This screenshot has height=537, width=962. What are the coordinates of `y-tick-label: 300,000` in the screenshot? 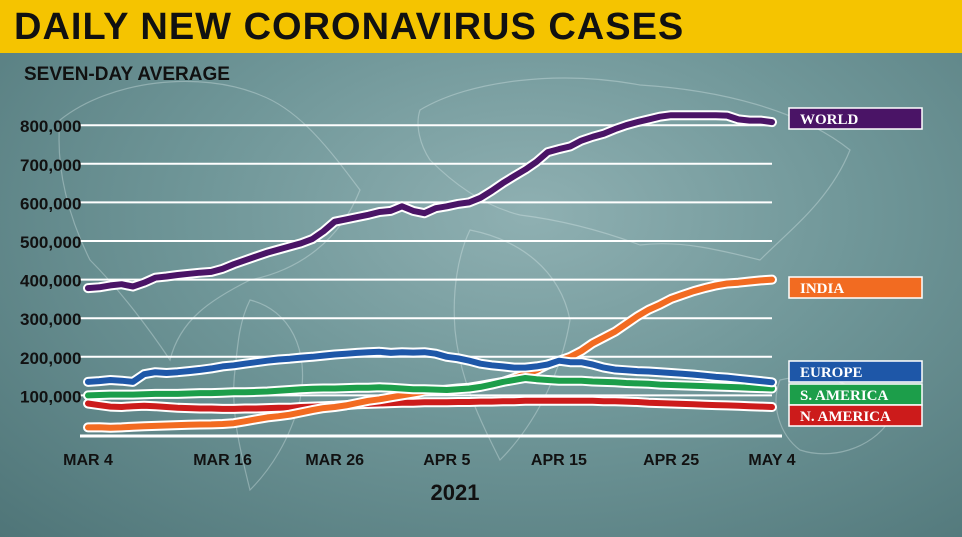 It's located at (50, 319).